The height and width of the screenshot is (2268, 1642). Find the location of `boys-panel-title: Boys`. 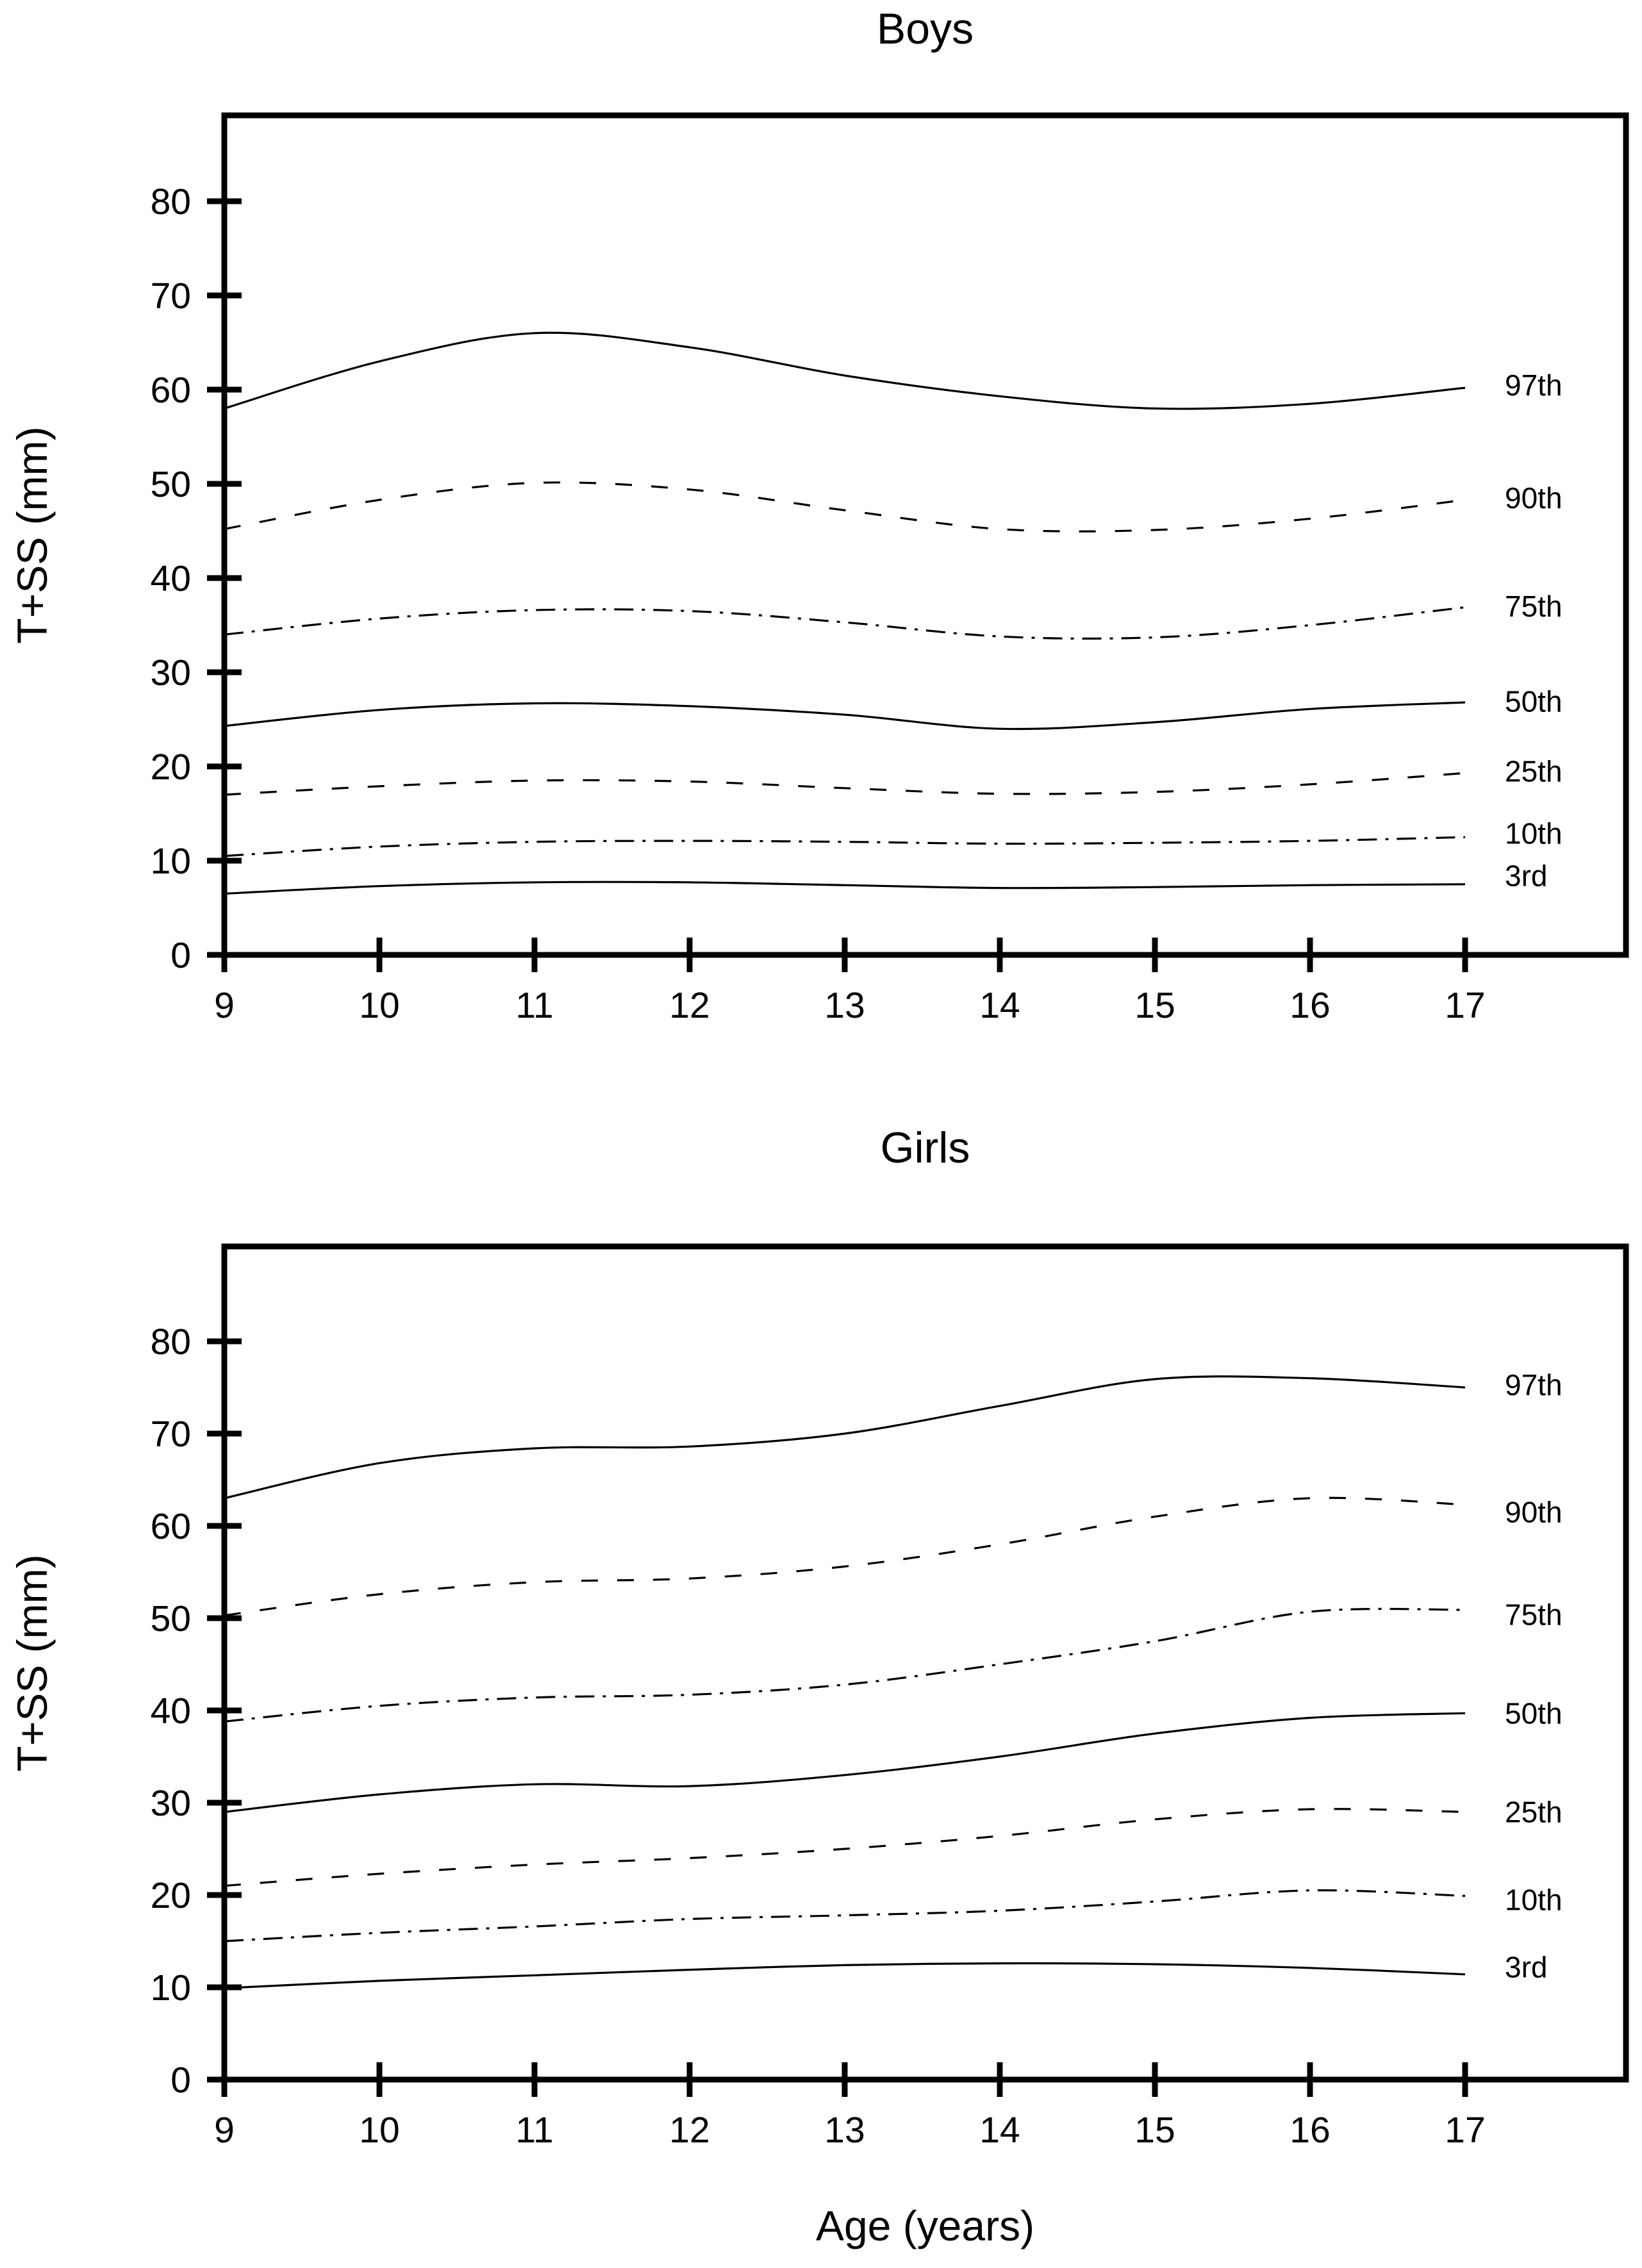

boys-panel-title: Boys is located at coordinates (925, 29).